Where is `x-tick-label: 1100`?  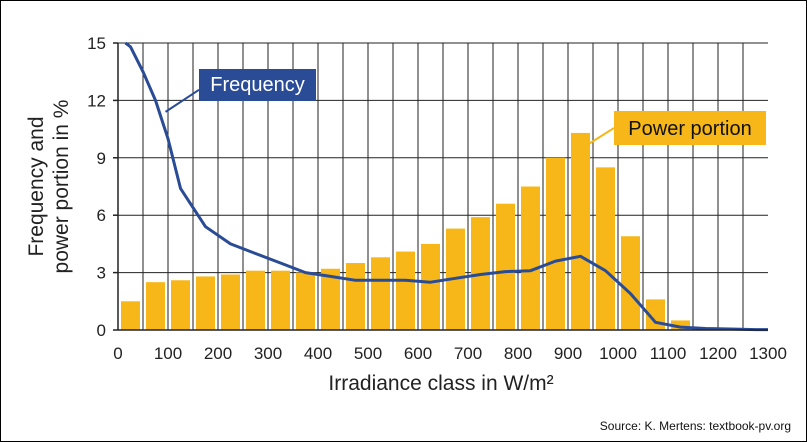 x-tick-label: 1100 is located at coordinates (668, 353).